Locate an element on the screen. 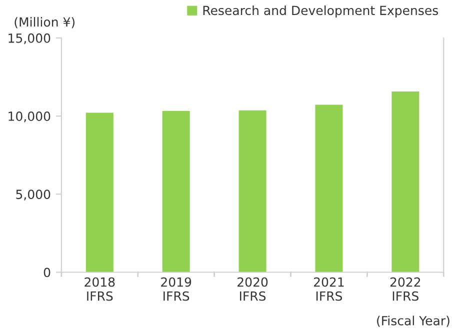 Image resolution: width=455 pixels, height=330 pixels. y-tick-label: 0 is located at coordinates (47, 273).